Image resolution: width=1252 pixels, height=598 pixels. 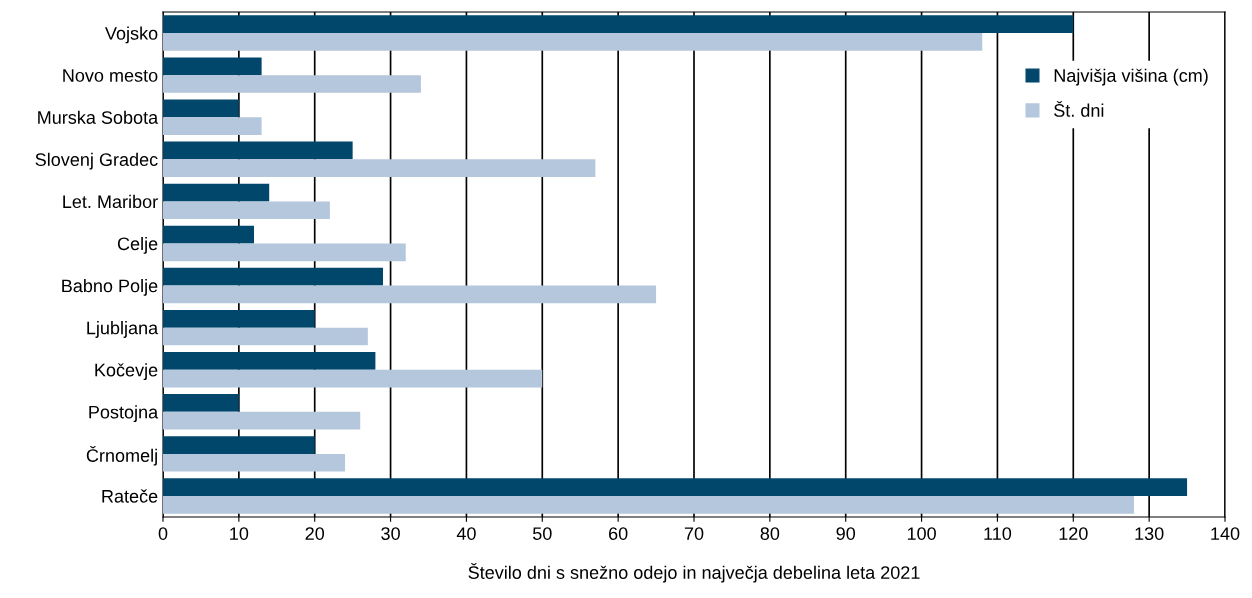 I want to click on x-tick-label: 60, so click(x=618, y=533).